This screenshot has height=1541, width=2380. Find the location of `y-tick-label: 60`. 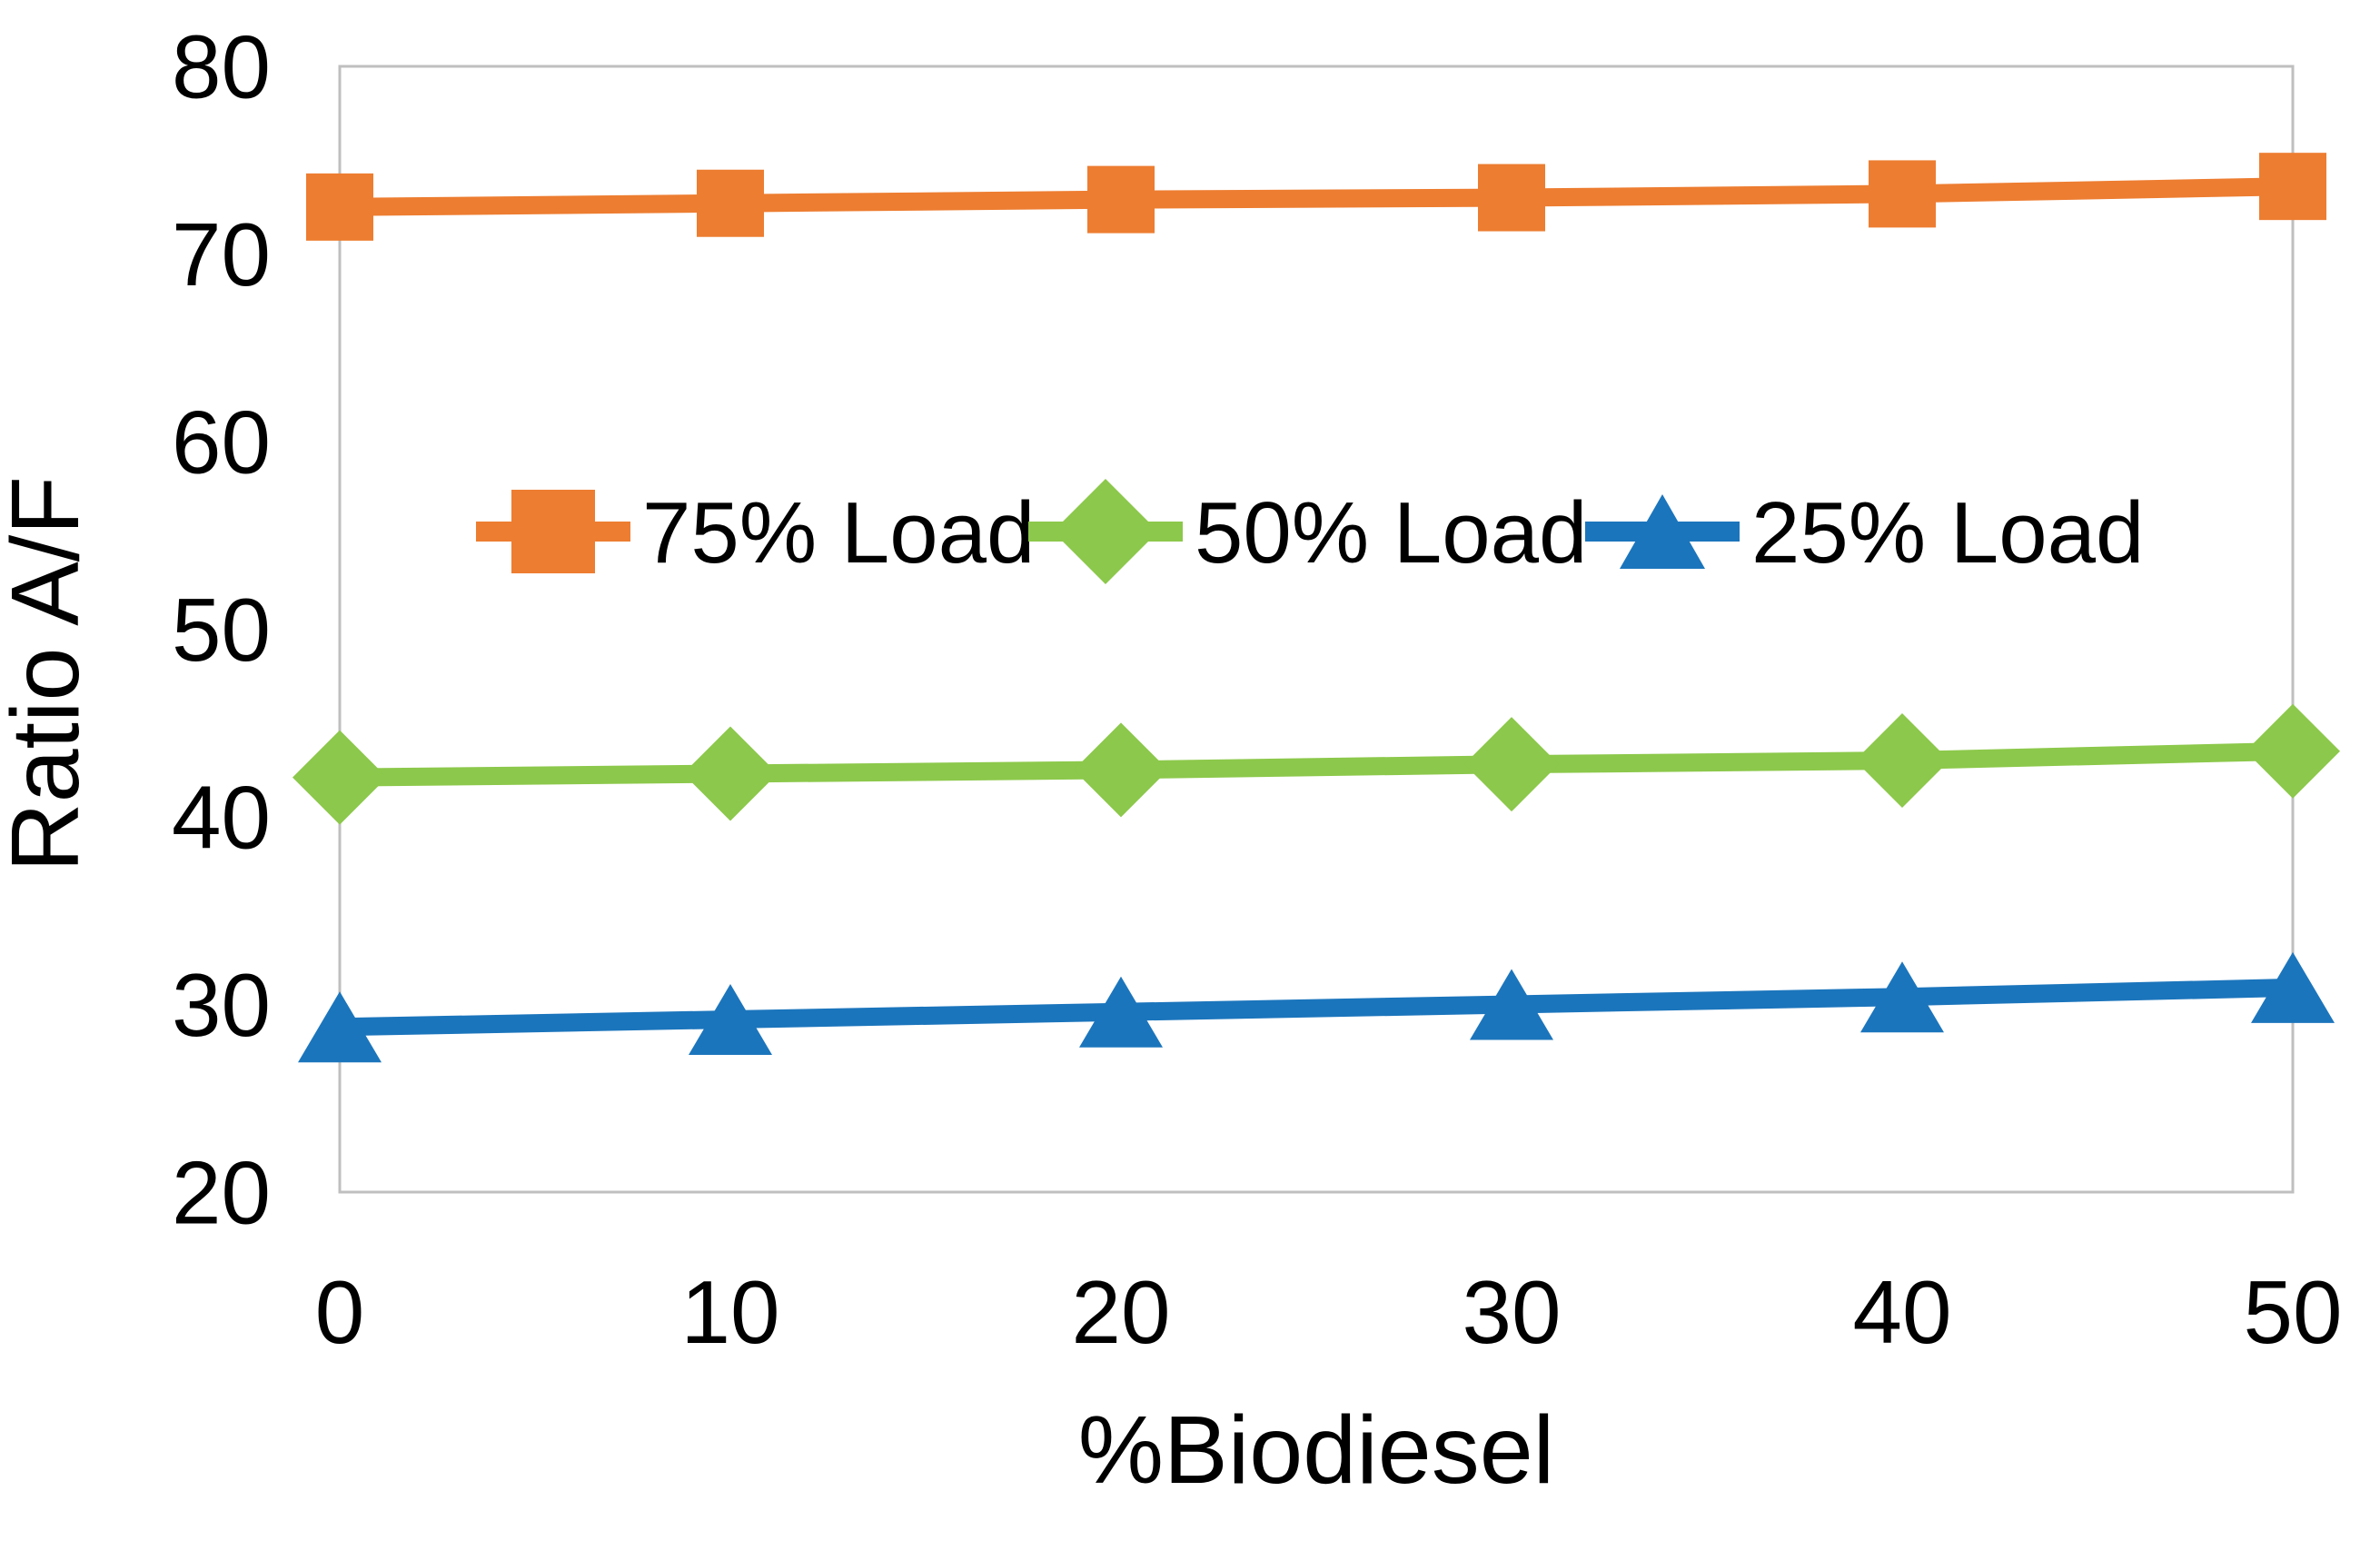

y-tick-label: 60 is located at coordinates (222, 442).